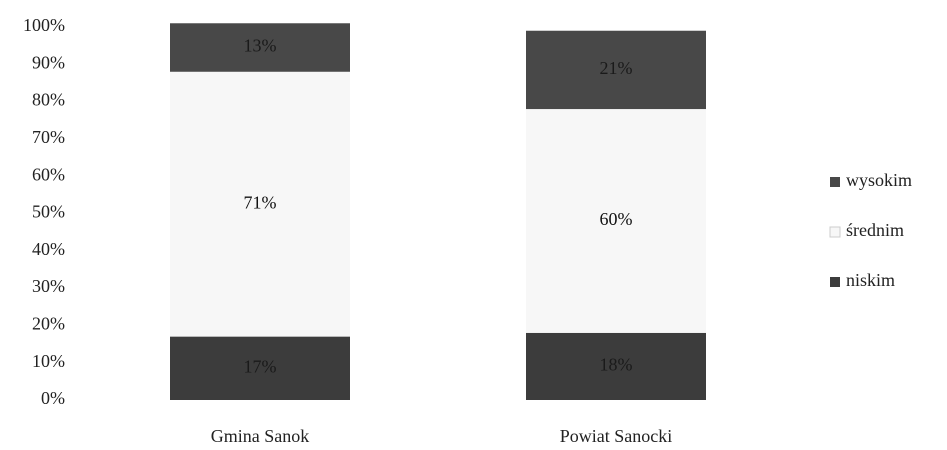  What do you see at coordinates (48, 100) in the screenshot?
I see `y-tick-label: 80%` at bounding box center [48, 100].